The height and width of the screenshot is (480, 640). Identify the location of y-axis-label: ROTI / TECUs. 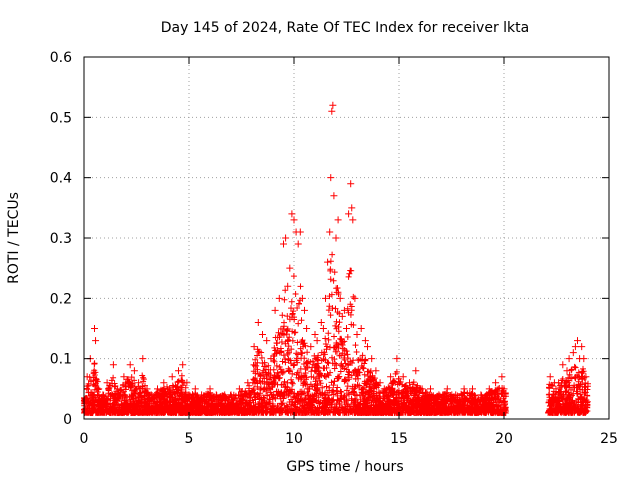
(14, 238).